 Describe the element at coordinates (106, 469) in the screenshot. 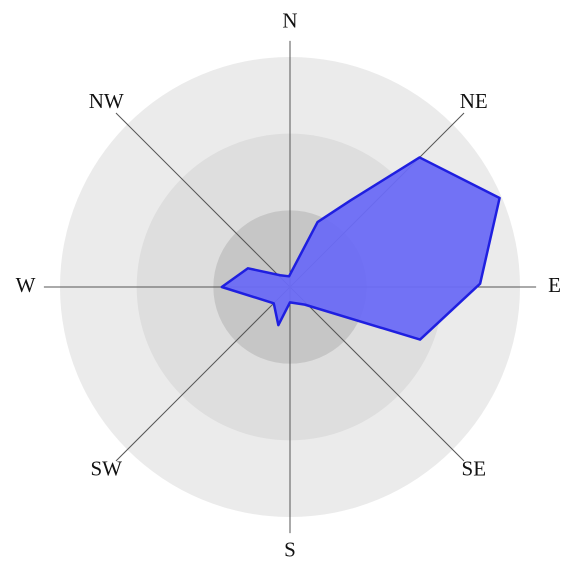

I see `direction-label: SW` at that location.